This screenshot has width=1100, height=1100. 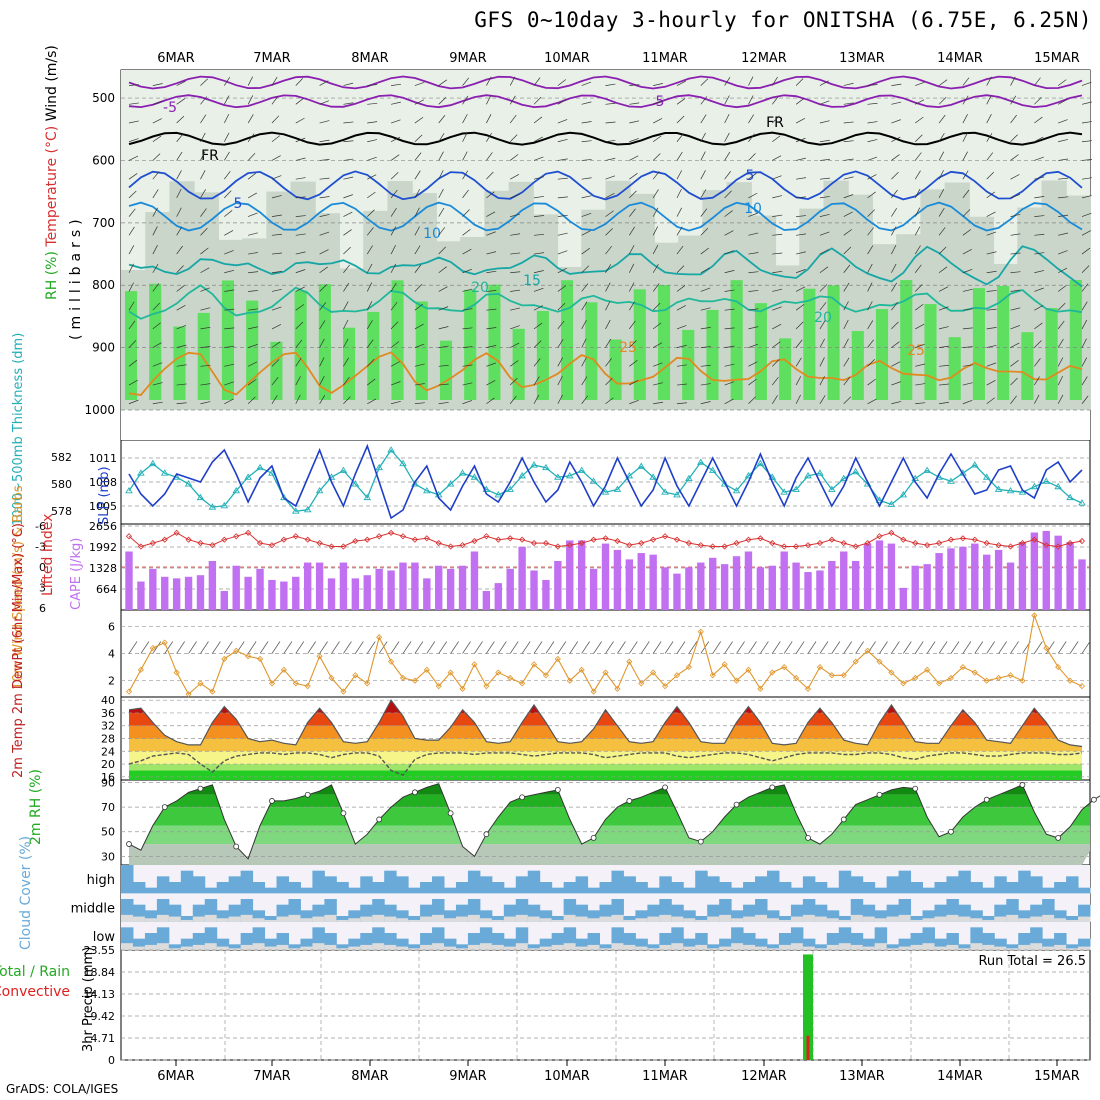 What do you see at coordinates (104, 937) in the screenshot?
I see `cloud-row-label: low` at bounding box center [104, 937].